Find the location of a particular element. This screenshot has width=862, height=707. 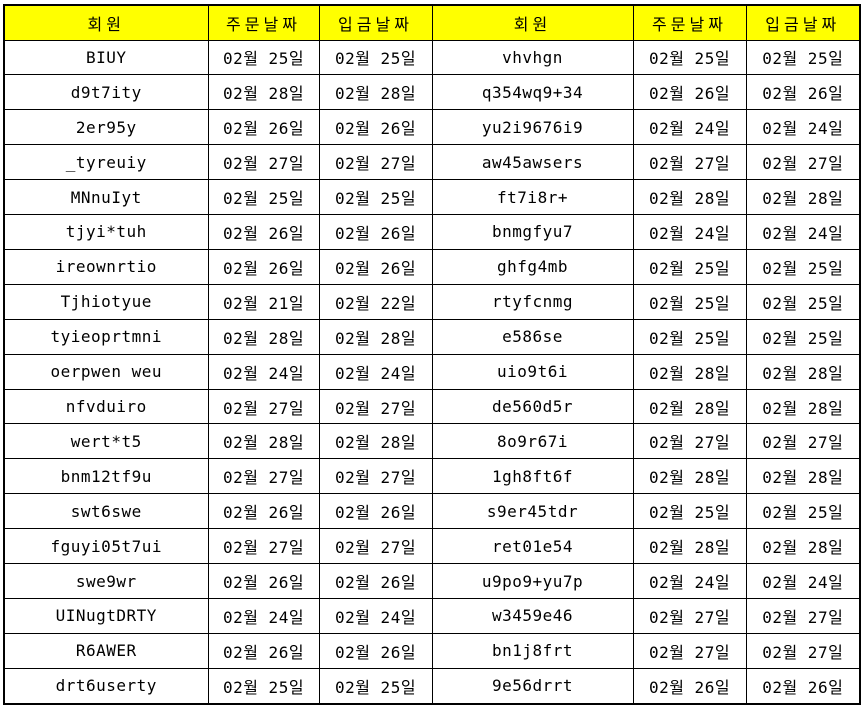

header-order-date-left: 주문날짜 is located at coordinates (263, 22).